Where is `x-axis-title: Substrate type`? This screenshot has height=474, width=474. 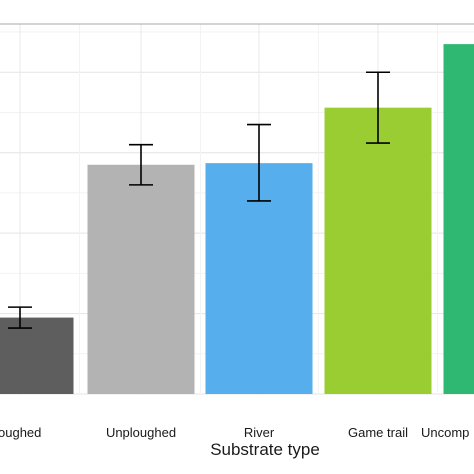 x-axis-title: Substrate type is located at coordinates (265, 449).